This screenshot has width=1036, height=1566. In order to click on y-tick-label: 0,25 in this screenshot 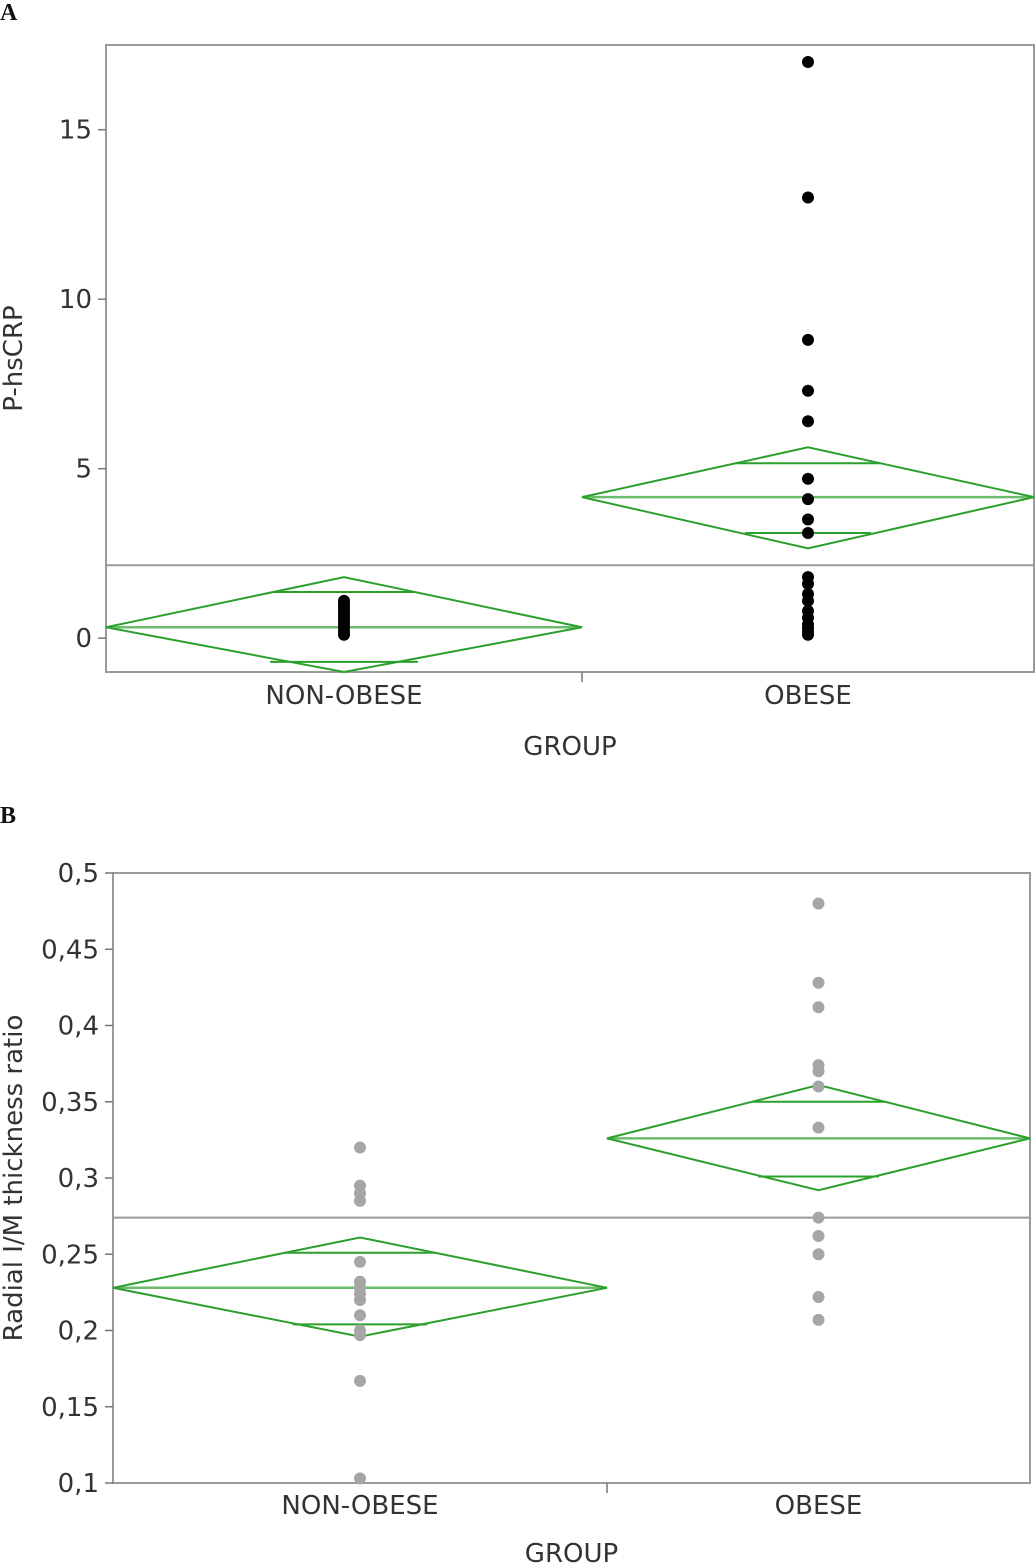, I will do `click(70, 1255)`.